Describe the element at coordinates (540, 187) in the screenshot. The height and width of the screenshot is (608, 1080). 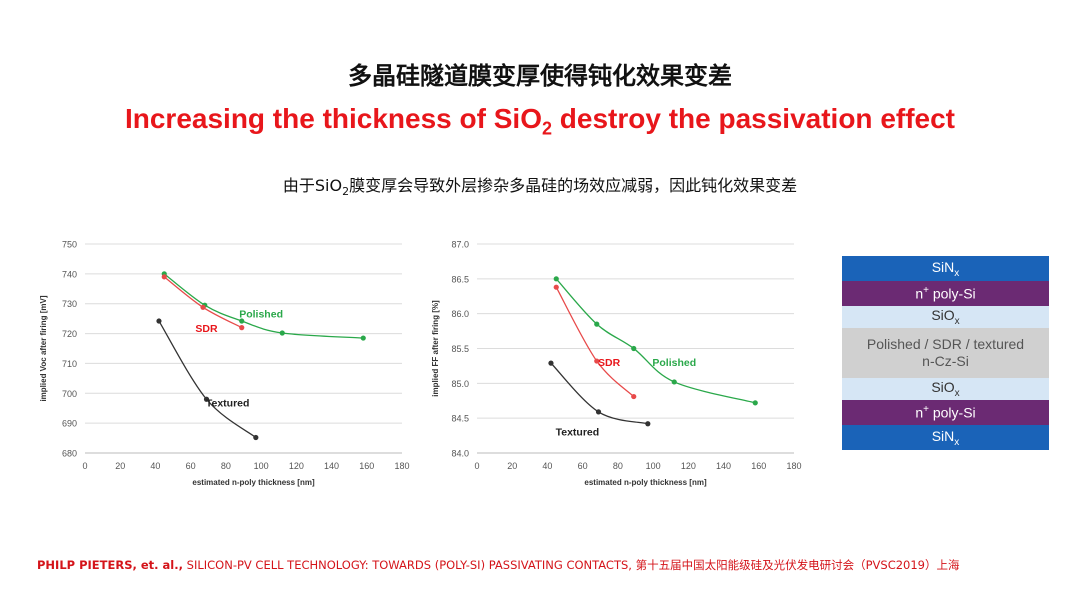
I see `description-text: 由于SiO2膜变厚会导致外层掺杂多晶硅的场效应减弱，因此钝化效果变差` at that location.